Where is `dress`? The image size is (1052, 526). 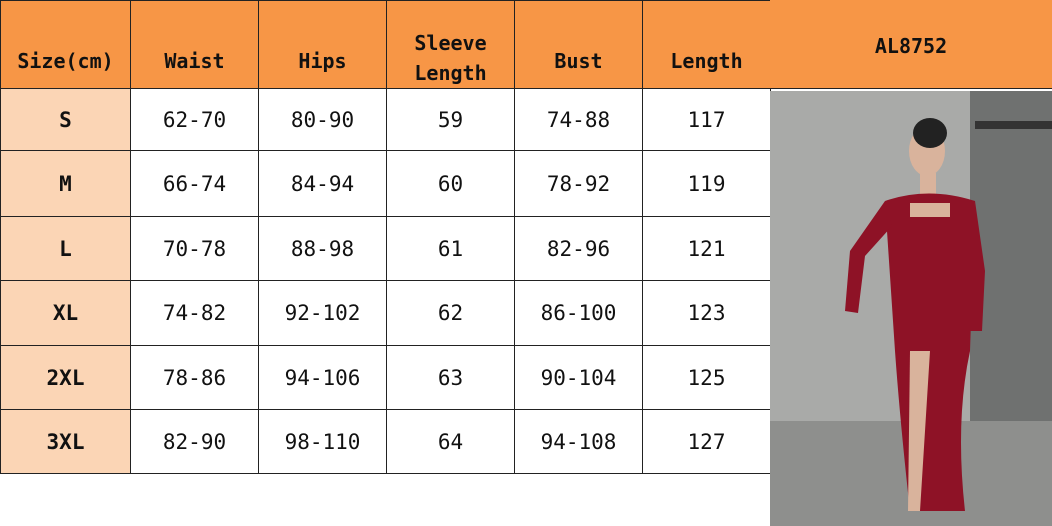
dress is located at coordinates (930, 352).